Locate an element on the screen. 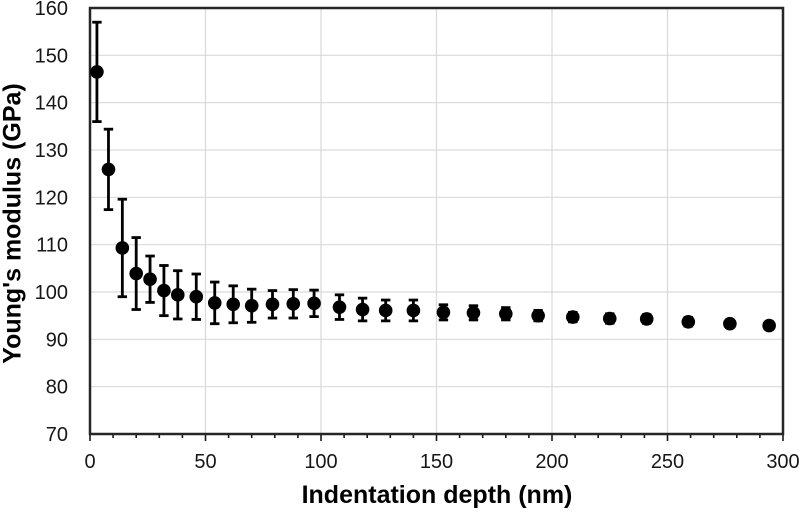 The width and height of the screenshot is (800, 518). x-tick-label: 50 is located at coordinates (205, 462).